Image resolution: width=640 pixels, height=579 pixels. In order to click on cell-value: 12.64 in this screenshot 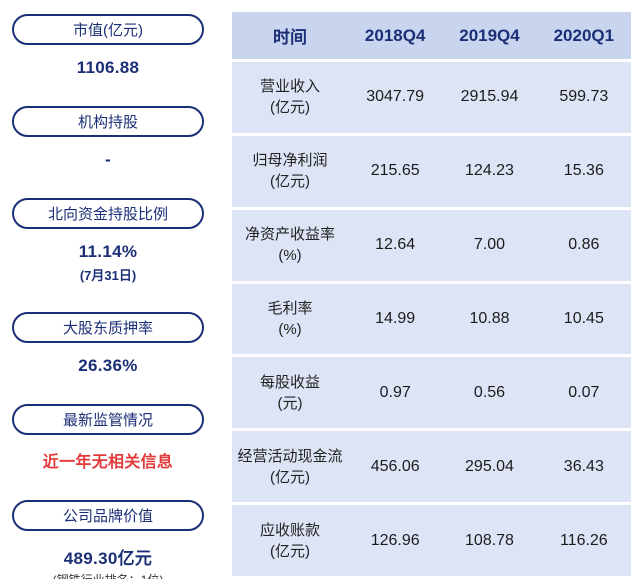, I will do `click(395, 245)`.